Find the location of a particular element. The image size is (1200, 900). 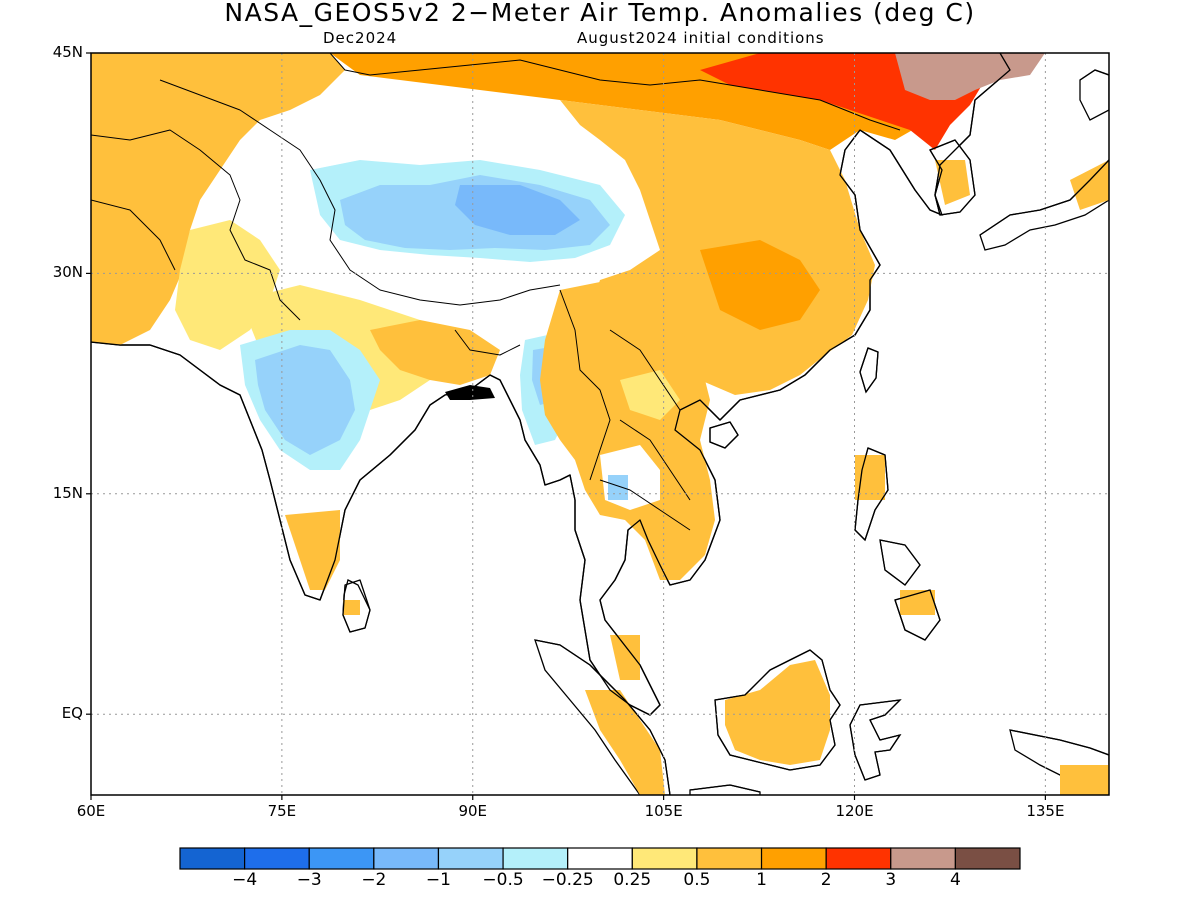

anomaly-india-south is located at coordinates (312, 550).